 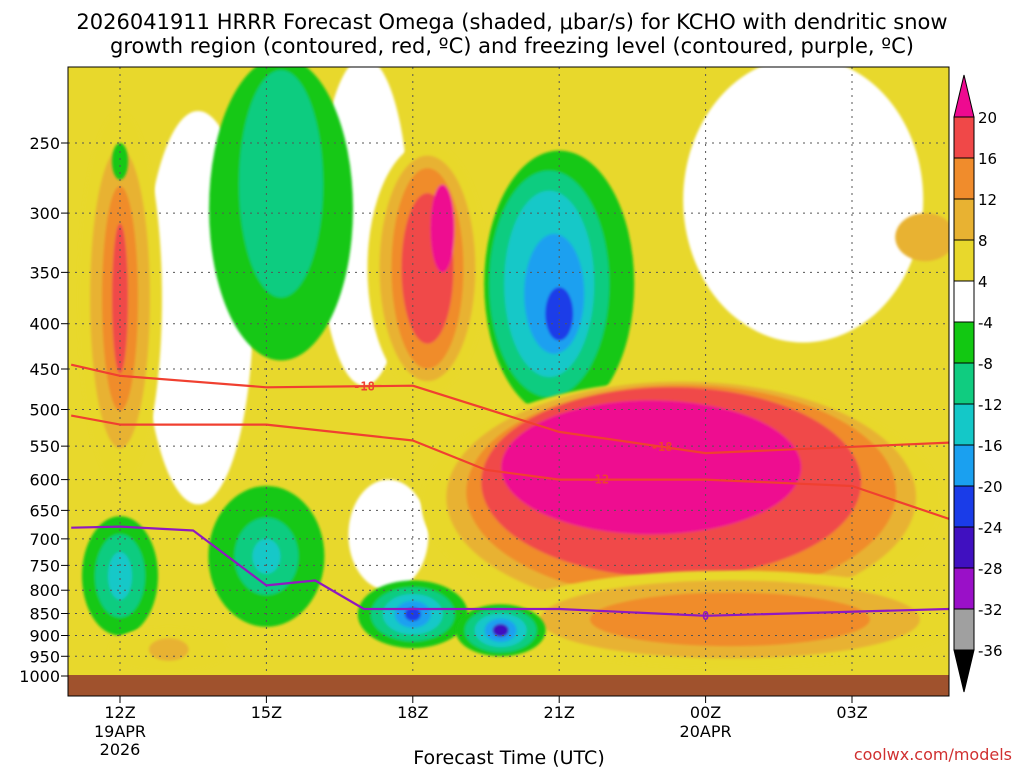 I want to click on y-tick-label-850: 850, so click(x=44, y=614).